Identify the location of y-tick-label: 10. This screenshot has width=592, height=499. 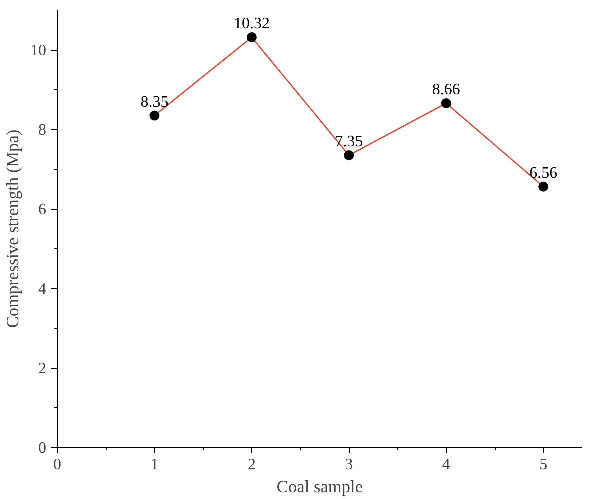
(38, 51).